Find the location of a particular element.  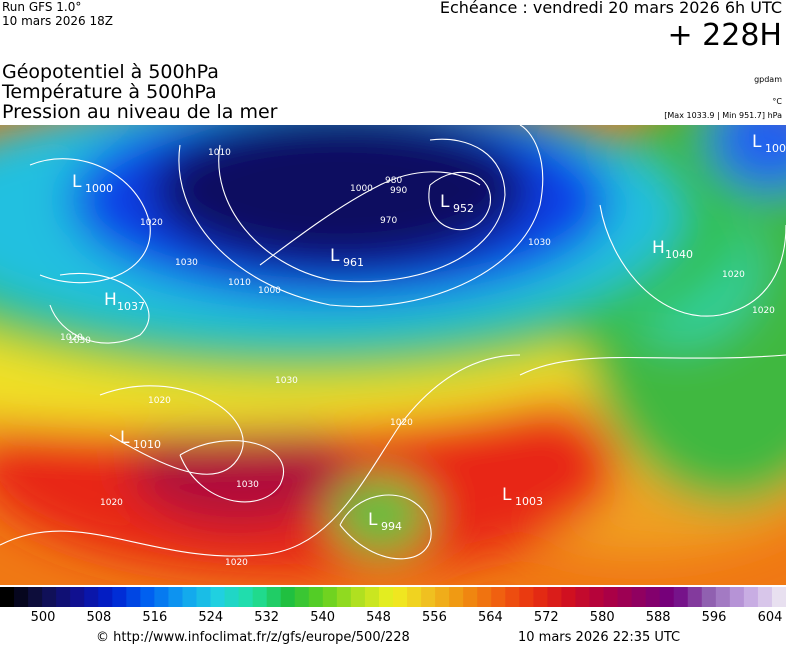

center-value: 1000 is located at coordinates (99, 188).